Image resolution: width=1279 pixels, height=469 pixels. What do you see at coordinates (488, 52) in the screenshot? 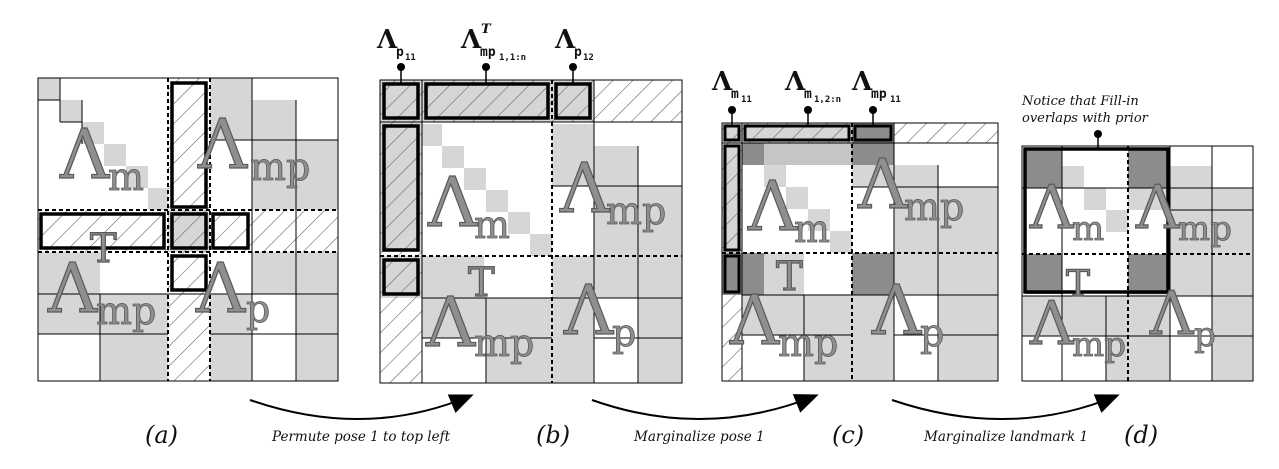
I see `label-mp-sub: mp` at bounding box center [488, 52].